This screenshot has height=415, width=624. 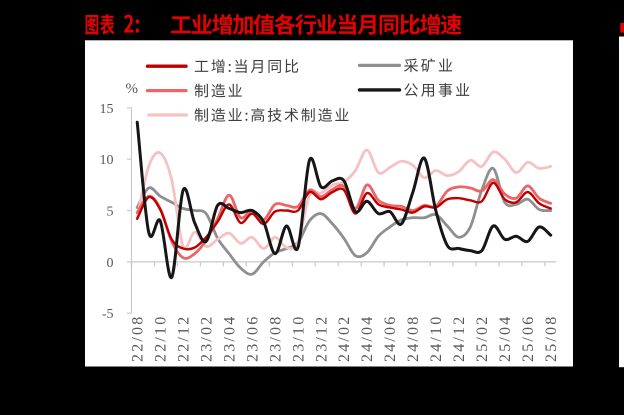 I want to click on svg-text: 5, so click(x=110, y=212).